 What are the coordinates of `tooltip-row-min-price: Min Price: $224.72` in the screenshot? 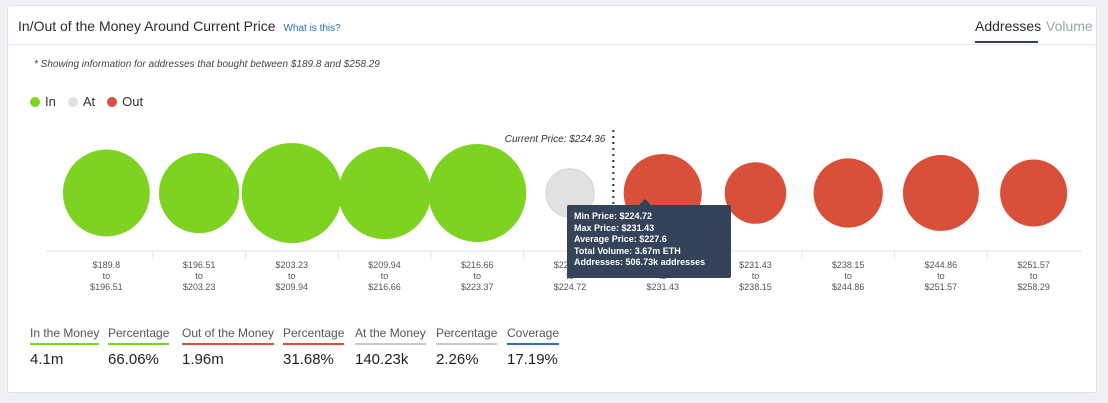 It's located at (613, 216).